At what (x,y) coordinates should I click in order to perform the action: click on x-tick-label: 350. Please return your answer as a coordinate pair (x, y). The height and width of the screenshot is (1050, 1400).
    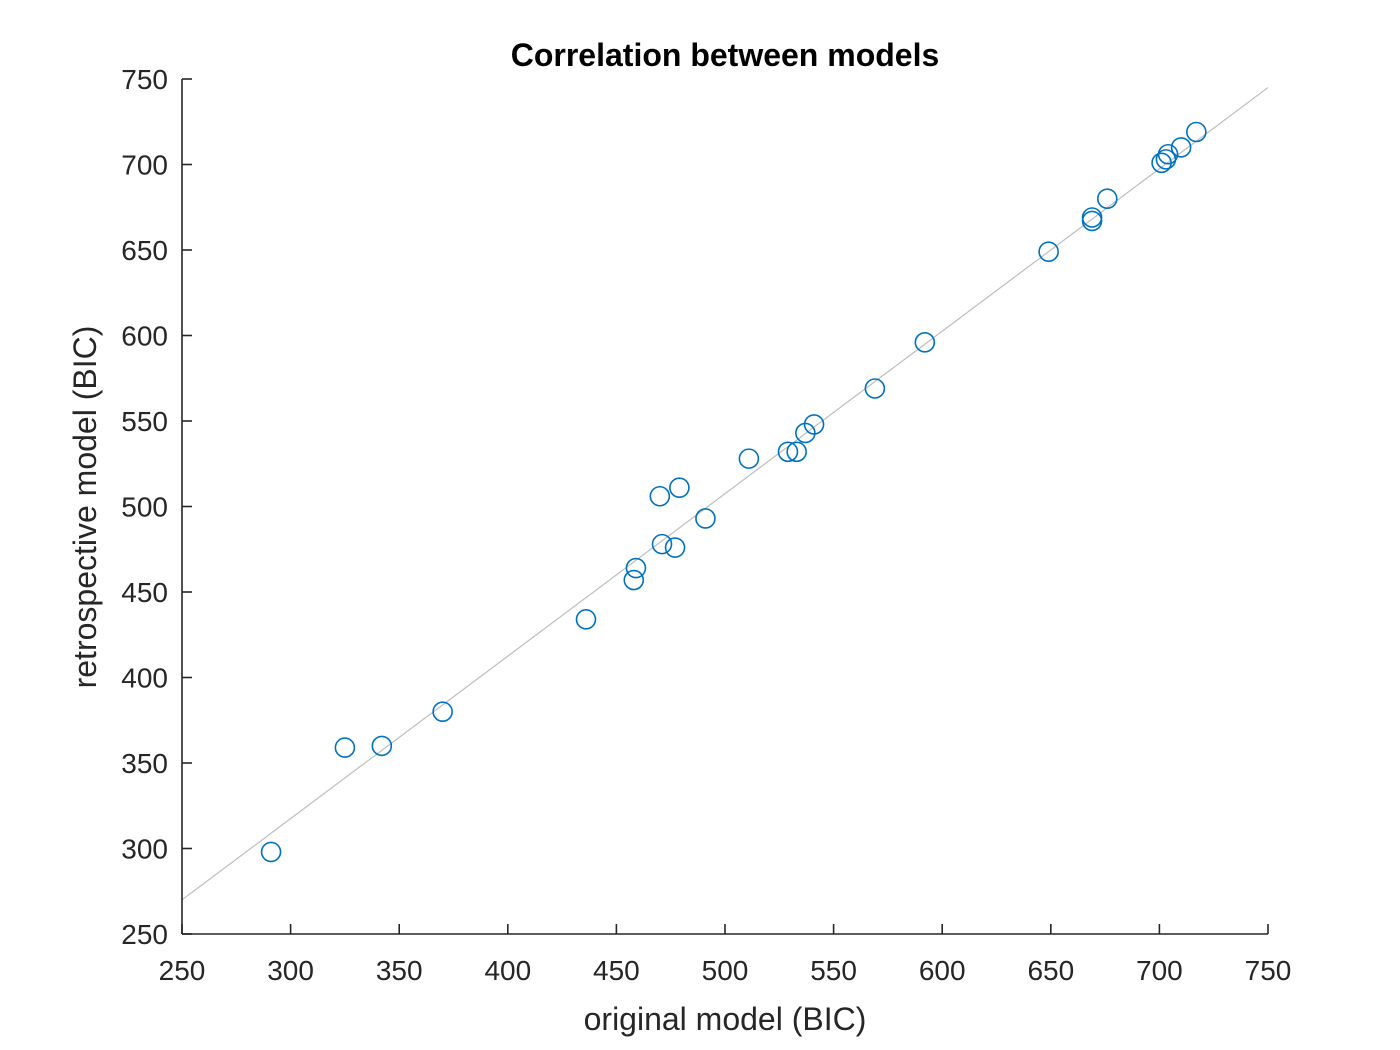
    Looking at the image, I should click on (399, 970).